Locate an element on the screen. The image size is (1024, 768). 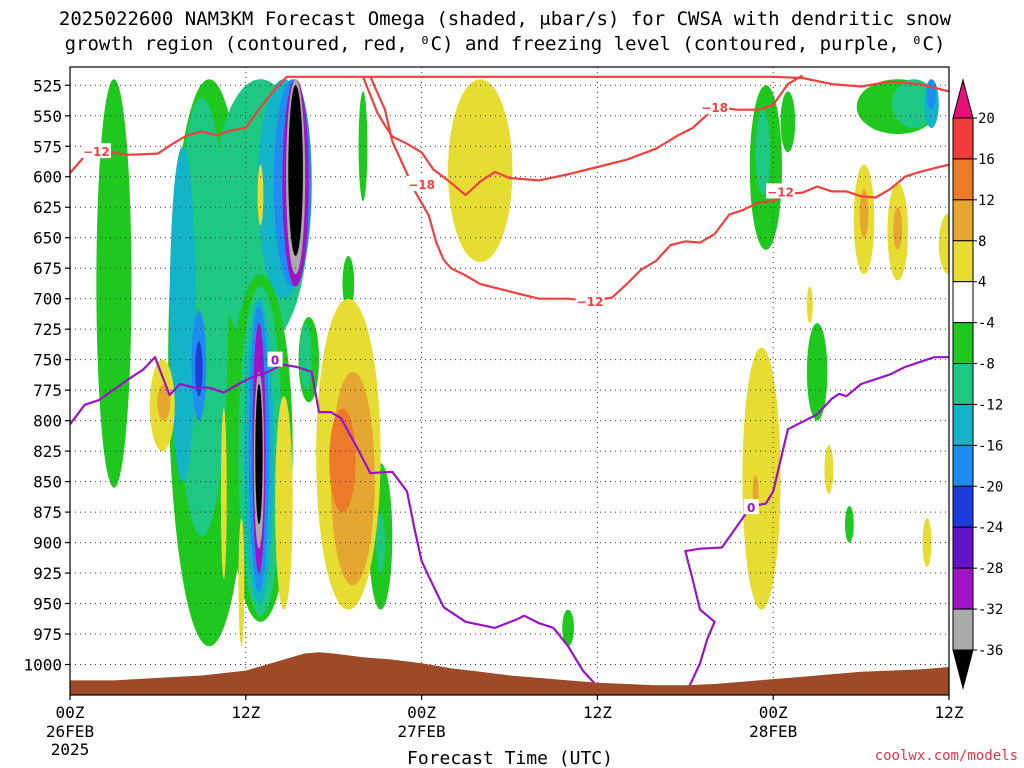
omega-right-teal-mid is located at coordinates (763, 152).